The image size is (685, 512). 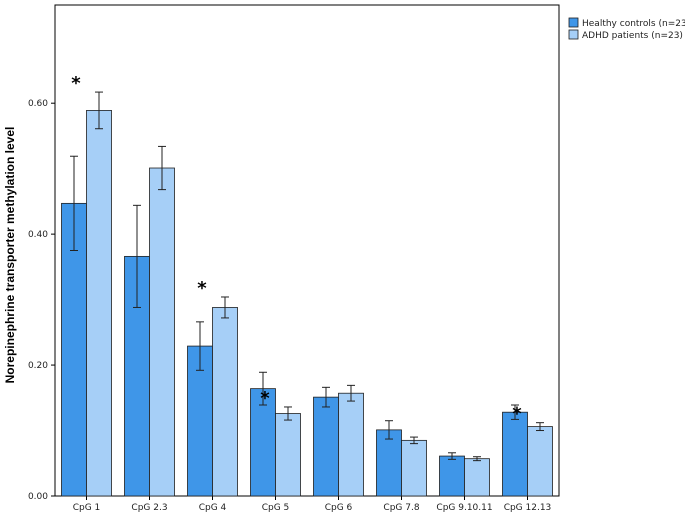 What do you see at coordinates (38, 366) in the screenshot?
I see `y-tick-label: 0.20` at bounding box center [38, 366].